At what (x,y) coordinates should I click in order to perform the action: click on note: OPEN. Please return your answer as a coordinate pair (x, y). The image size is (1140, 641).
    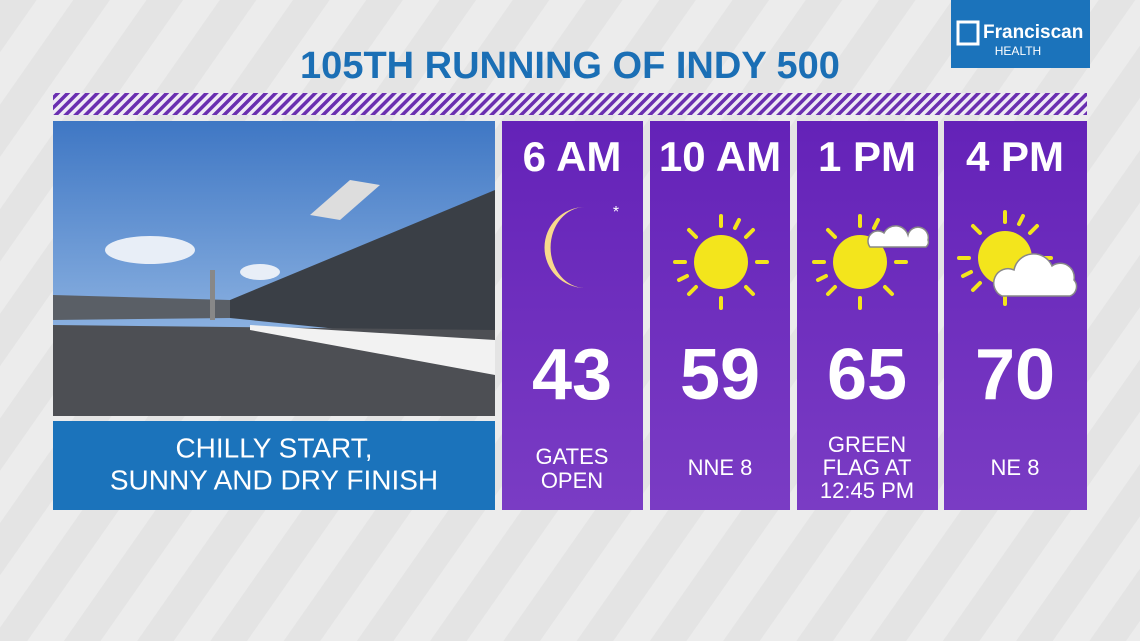
    Looking at the image, I should click on (572, 480).